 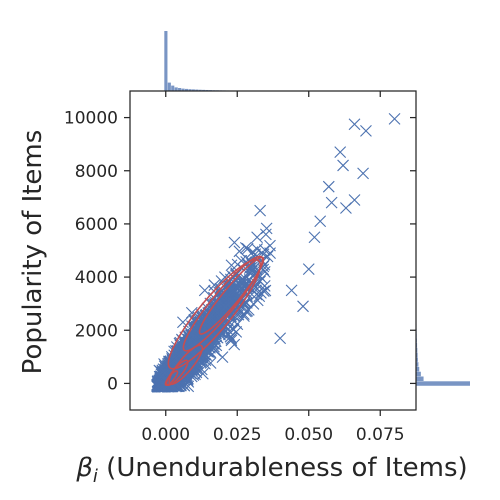 What do you see at coordinates (284, 61) in the screenshot?
I see `marginal-x-histogram` at bounding box center [284, 61].